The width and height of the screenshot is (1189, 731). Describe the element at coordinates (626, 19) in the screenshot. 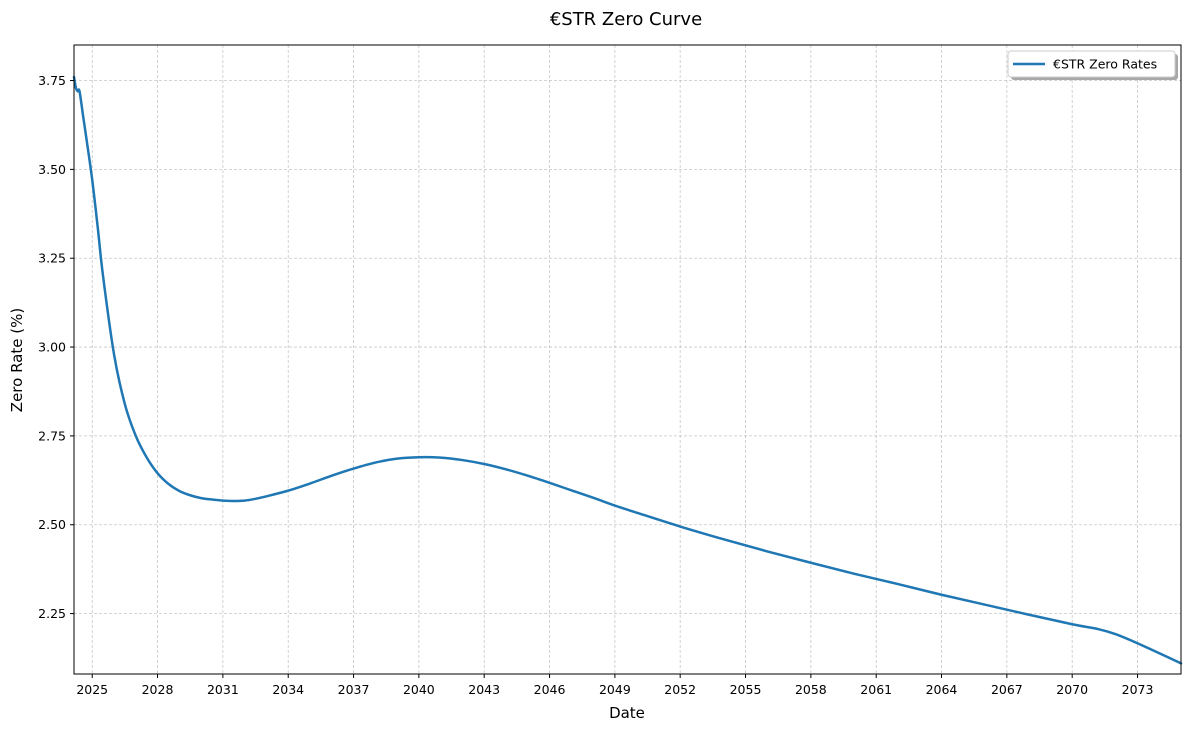

I see `chart-title: €STR Zero Curve` at that location.